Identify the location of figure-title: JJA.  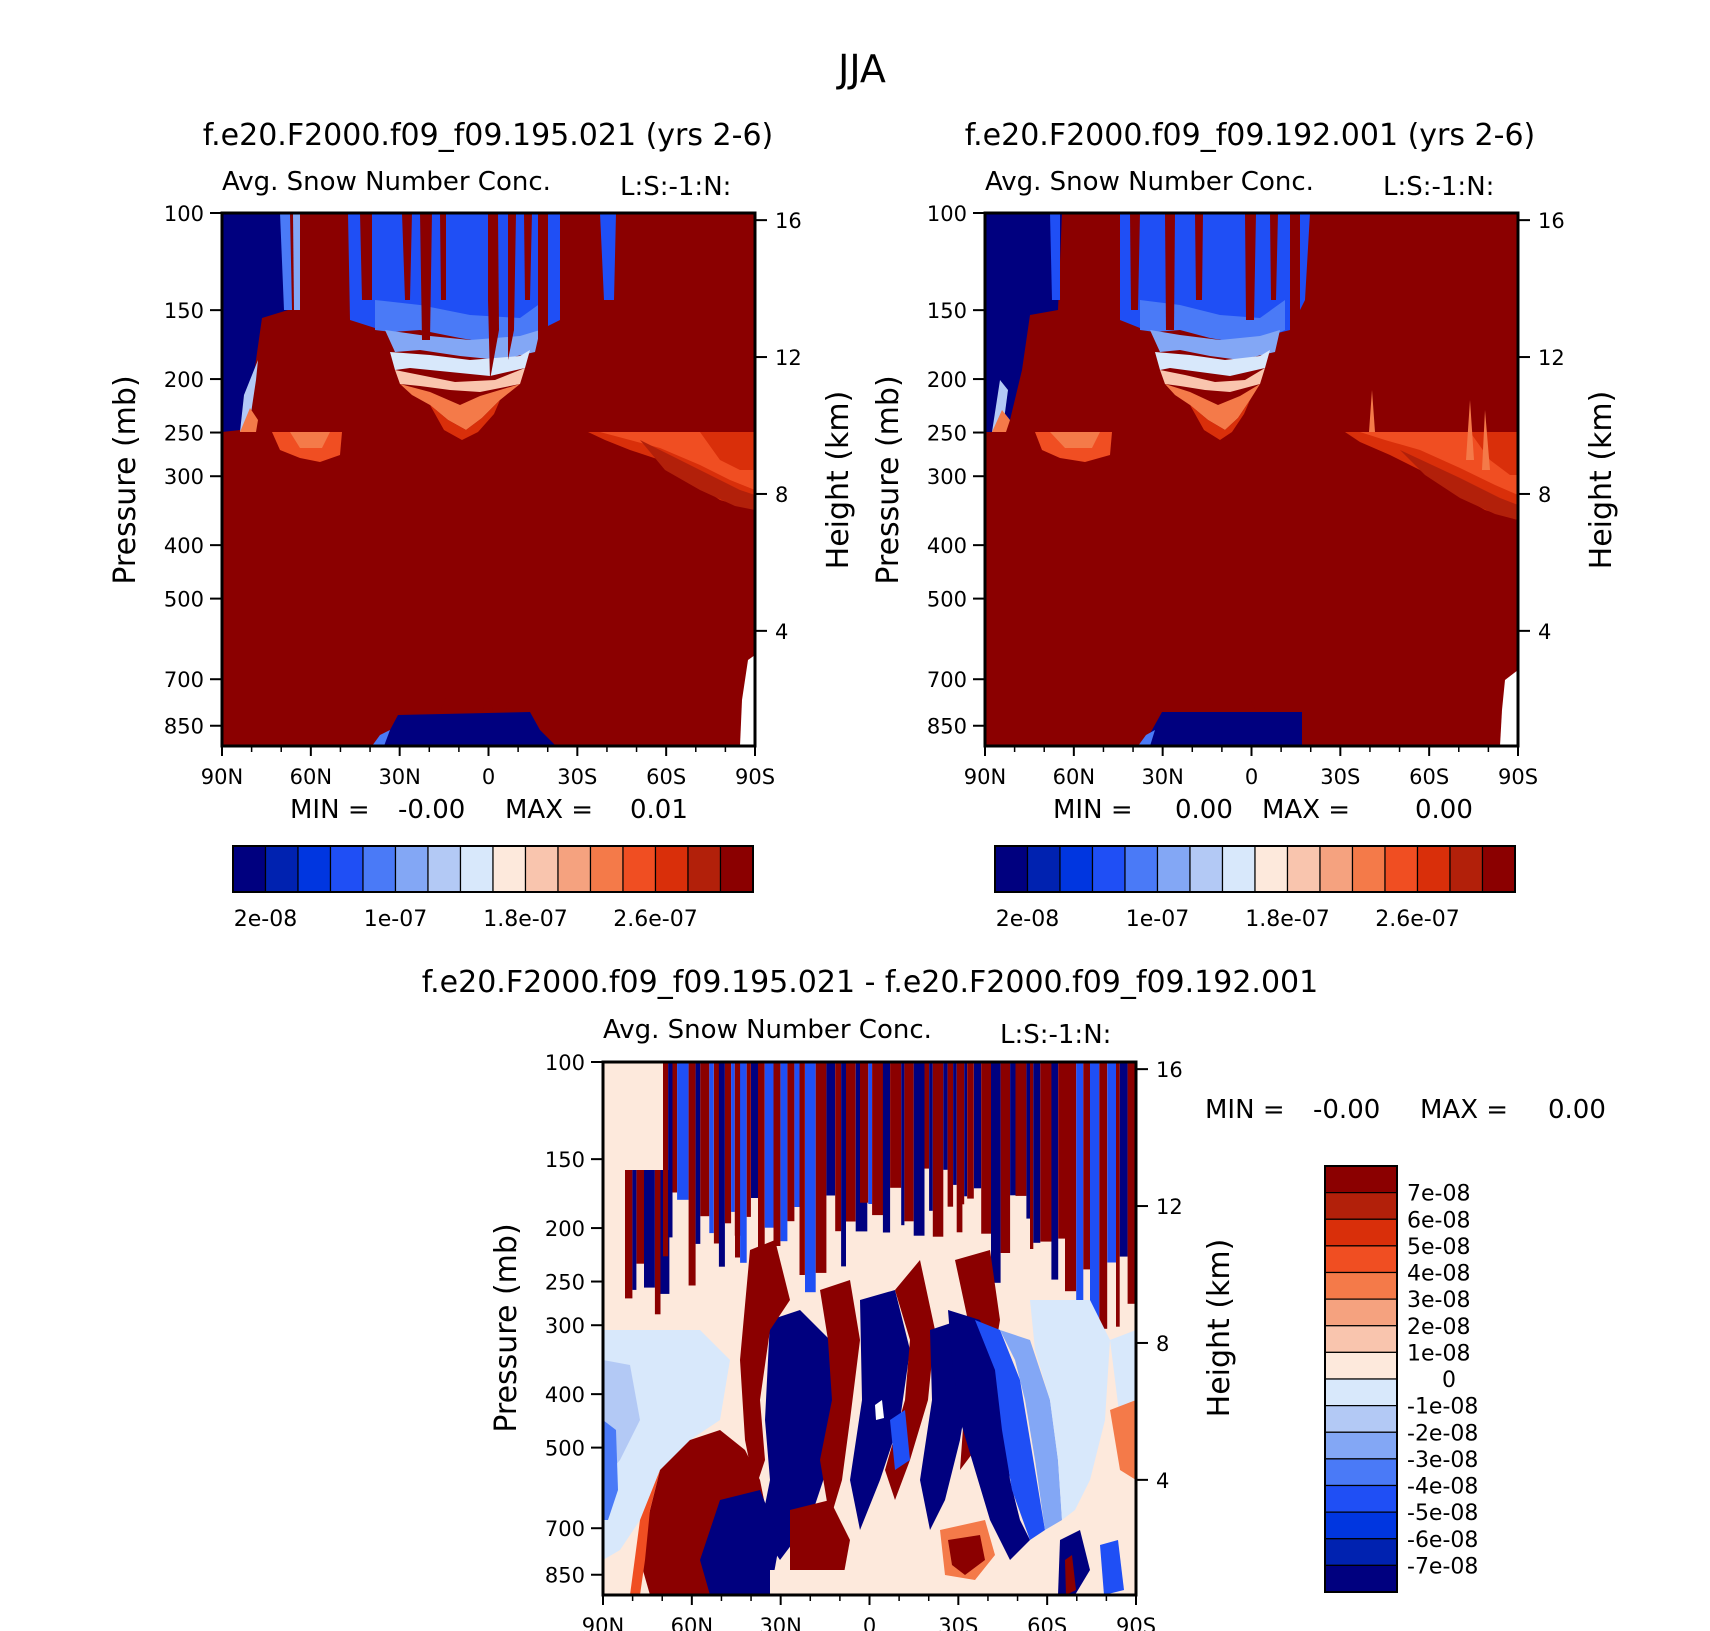
(861, 69).